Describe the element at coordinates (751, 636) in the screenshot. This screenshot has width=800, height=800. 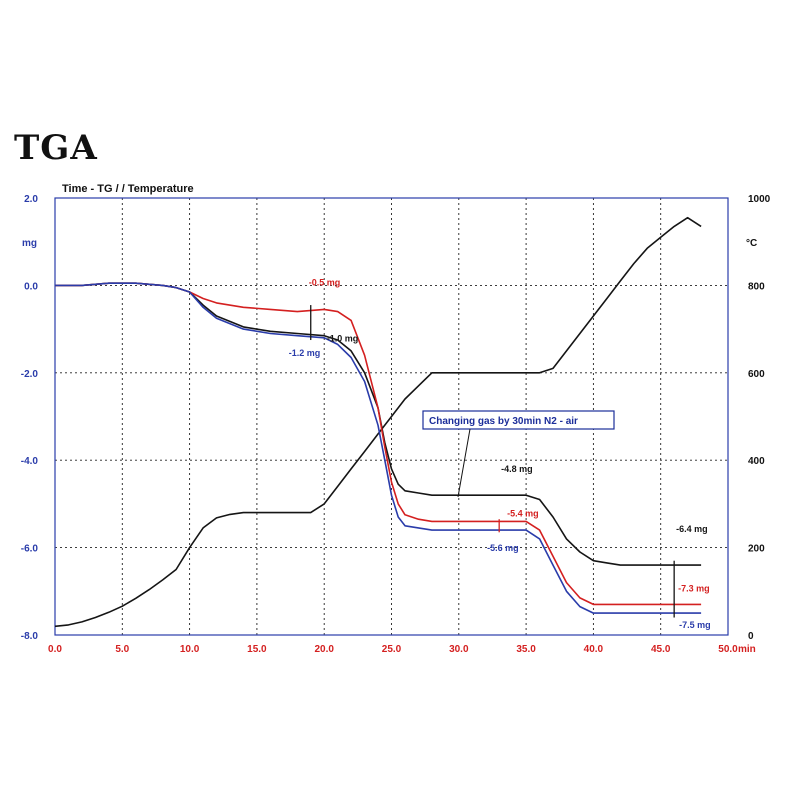
I see `y-right-tick-label: 0` at that location.